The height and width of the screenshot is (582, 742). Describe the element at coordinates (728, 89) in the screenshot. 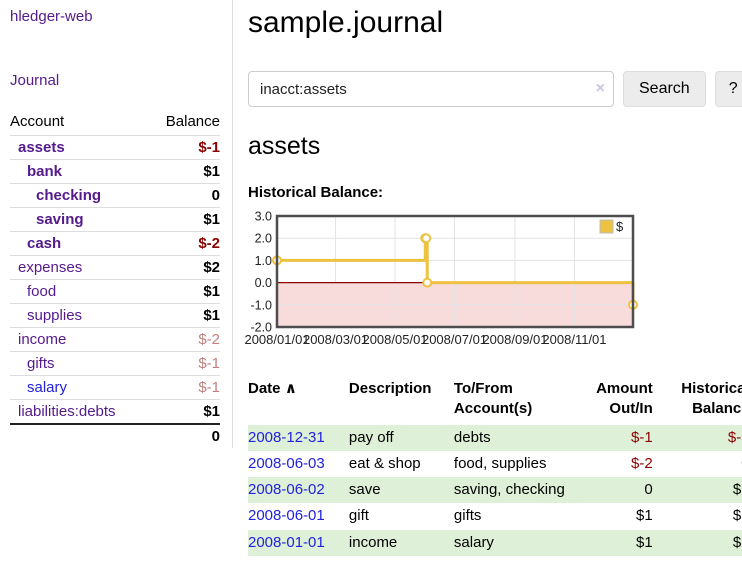

I see `help-button: ?` at that location.